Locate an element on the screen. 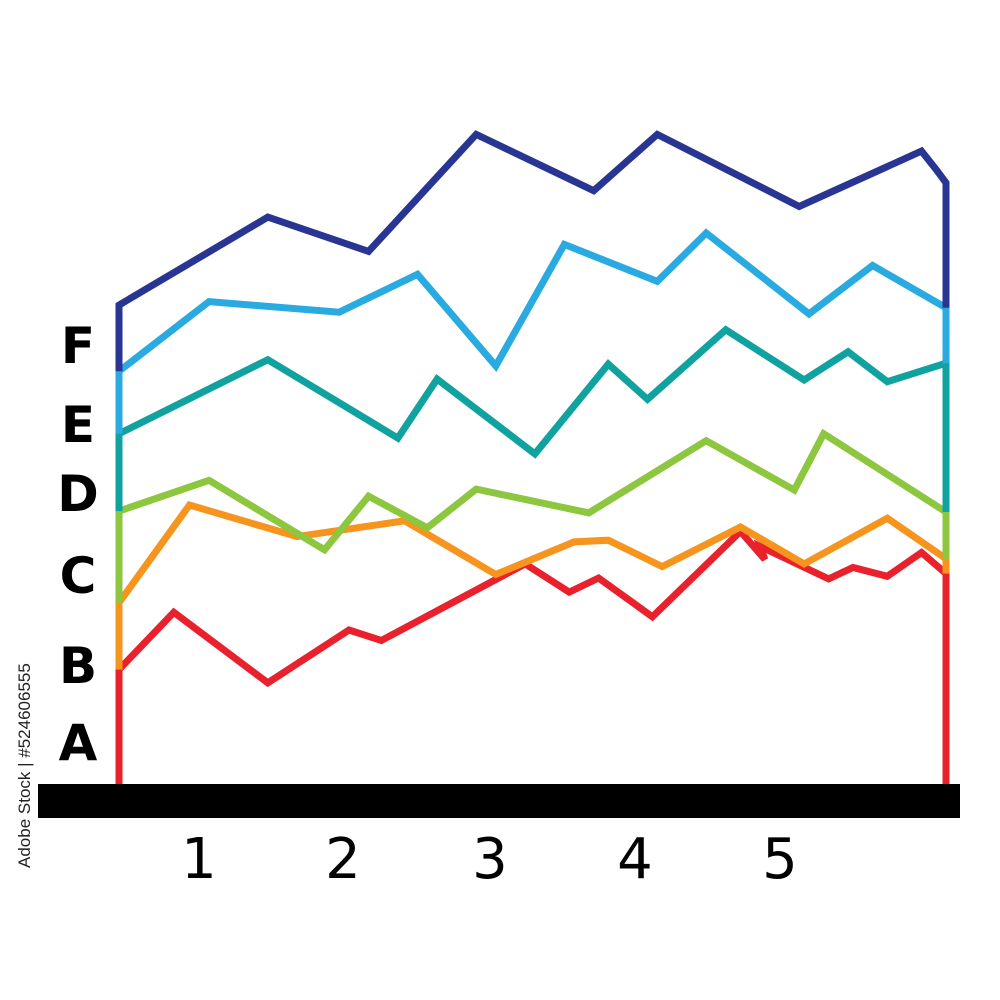 The height and width of the screenshot is (1000, 1000). x-label-2: 2 is located at coordinates (343, 859).